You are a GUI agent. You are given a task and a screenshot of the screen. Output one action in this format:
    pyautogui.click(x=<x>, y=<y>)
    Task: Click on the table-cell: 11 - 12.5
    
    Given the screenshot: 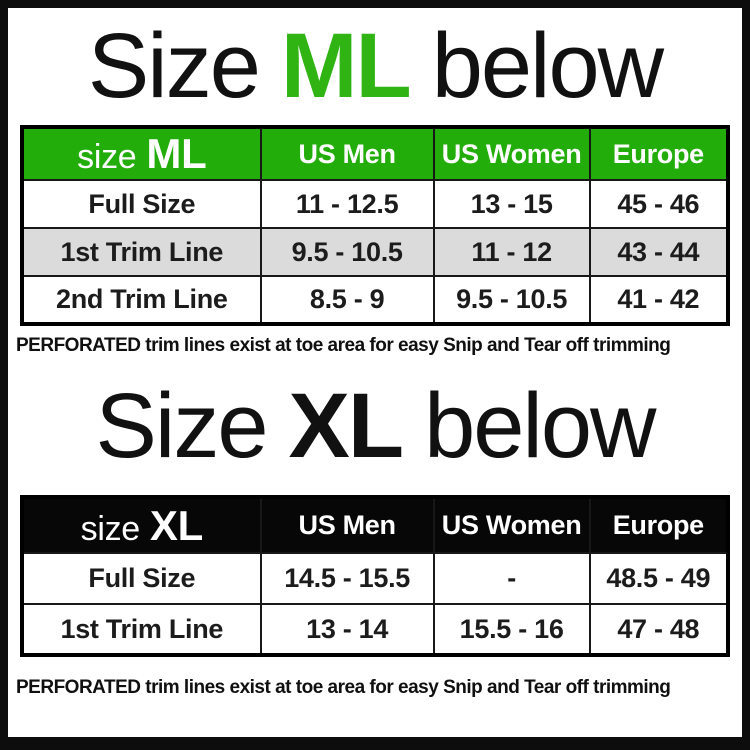 What is the action you would take?
    pyautogui.click(x=347, y=204)
    